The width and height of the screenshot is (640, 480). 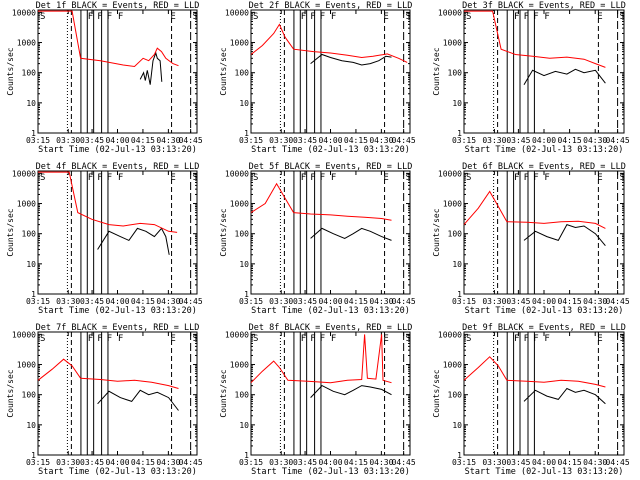 I want to click on y-tick-label: 10, so click(x=244, y=425).